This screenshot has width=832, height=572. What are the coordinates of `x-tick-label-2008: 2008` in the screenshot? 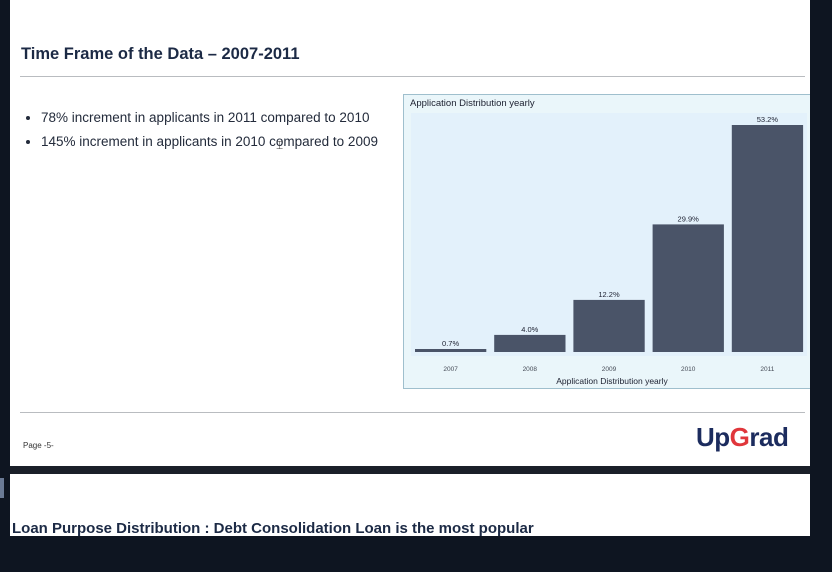 It's located at (530, 369).